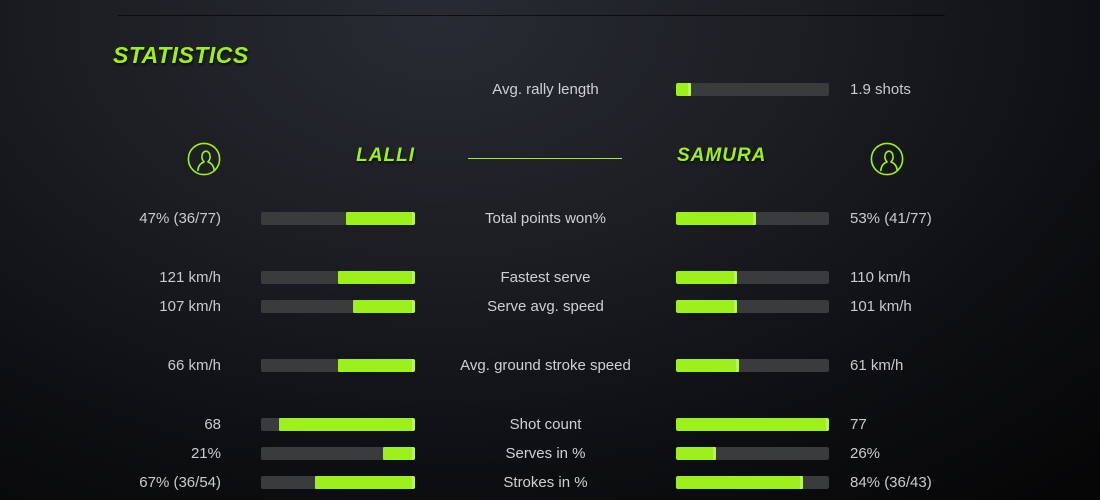 The image size is (1100, 500). I want to click on rally-length-row: Avg. rally length 1.9 shots, so click(550, 89).